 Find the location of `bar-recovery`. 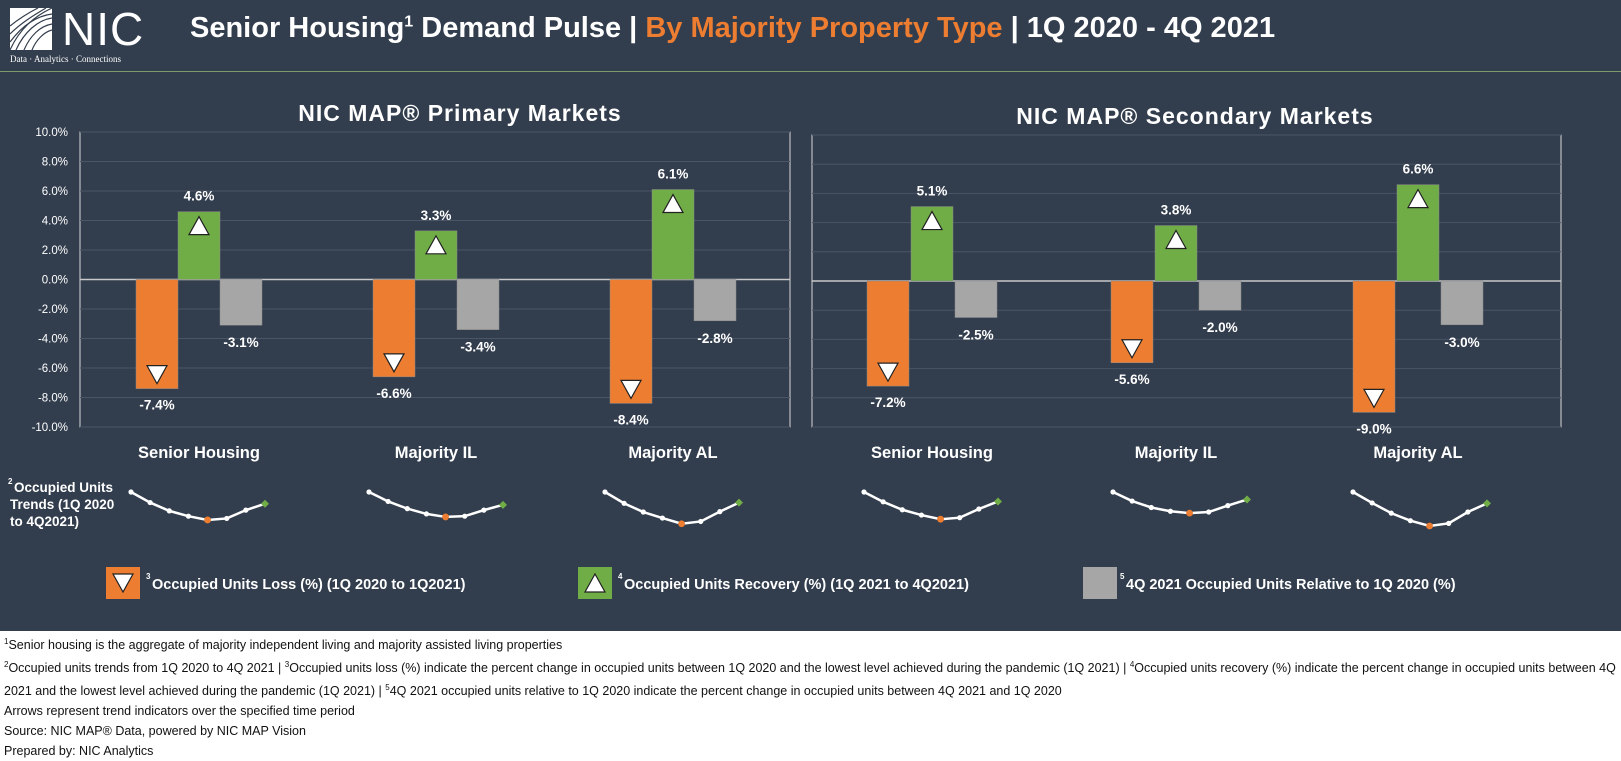

bar-recovery is located at coordinates (199, 245).